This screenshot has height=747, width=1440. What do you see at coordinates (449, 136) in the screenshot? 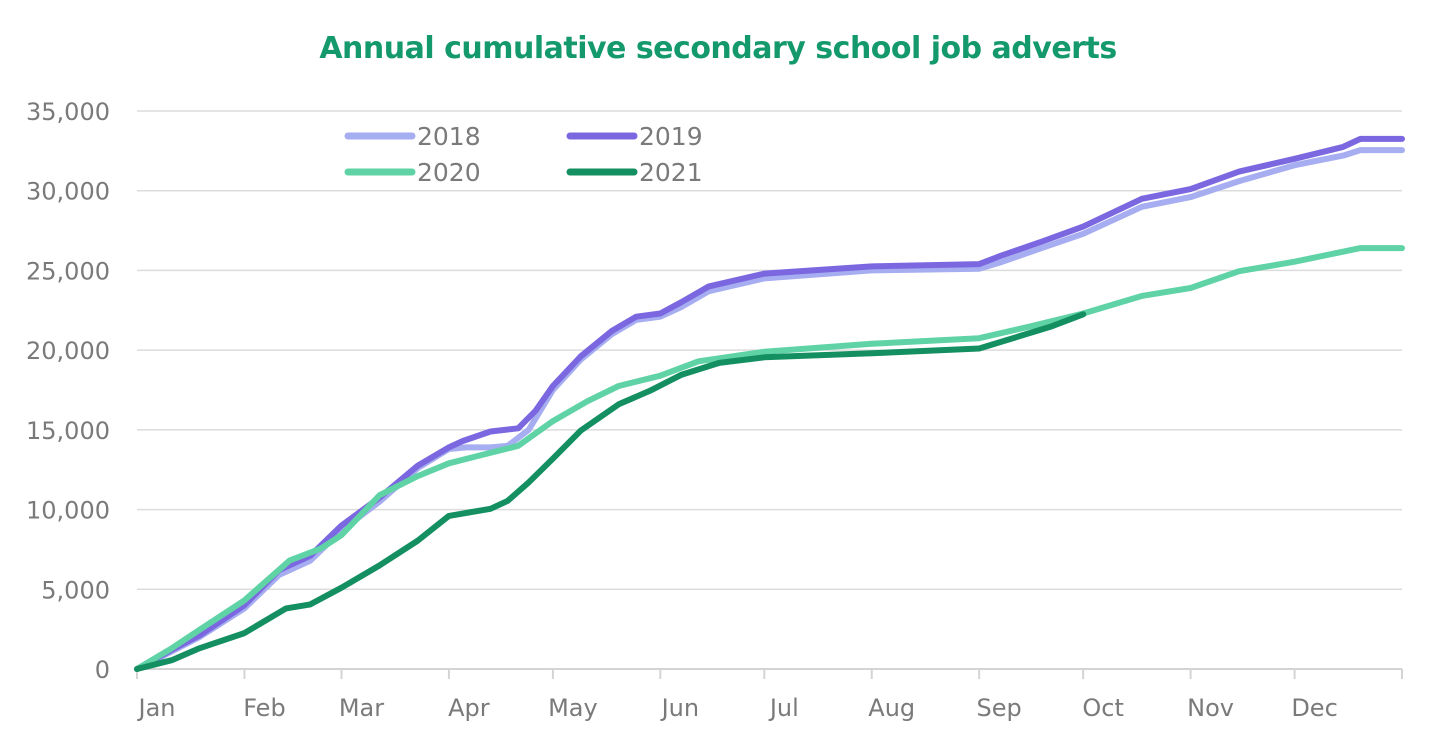
I see `legend-label-2018: 2018` at bounding box center [449, 136].